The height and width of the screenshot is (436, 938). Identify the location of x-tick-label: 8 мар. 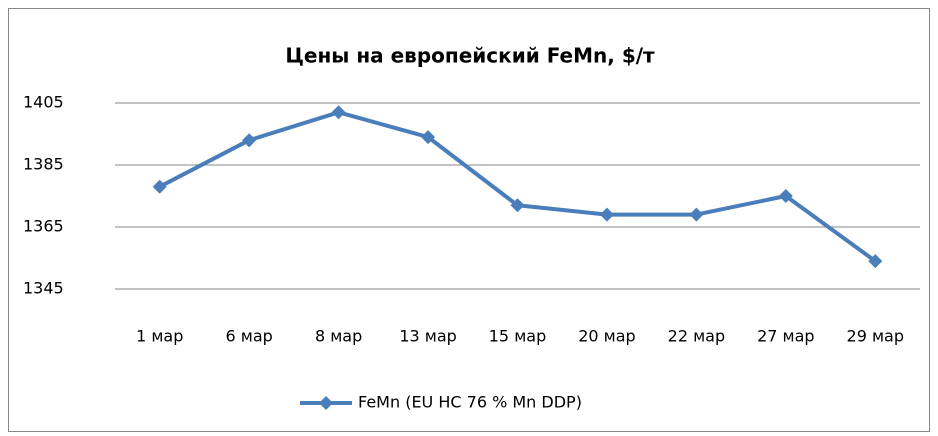
(338, 336).